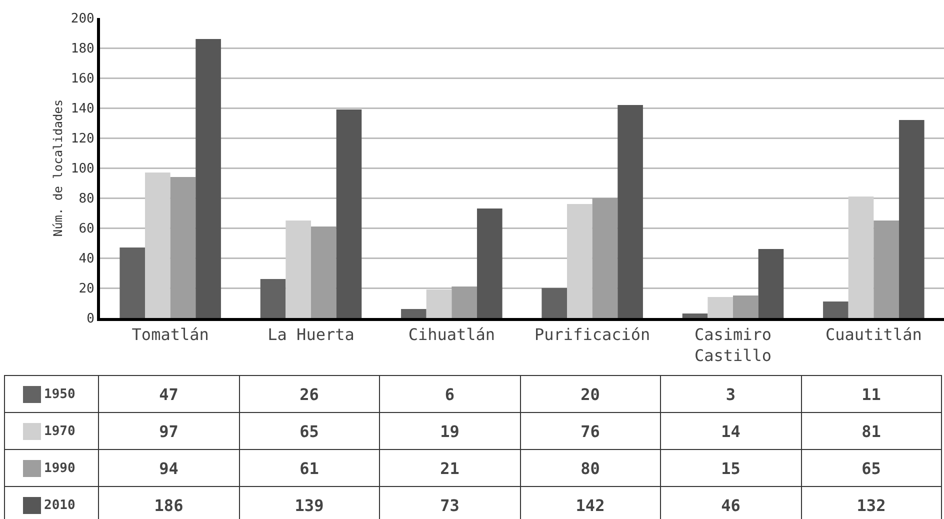 The height and width of the screenshot is (519, 944). I want to click on x-tick-label: Purificación, so click(592, 334).